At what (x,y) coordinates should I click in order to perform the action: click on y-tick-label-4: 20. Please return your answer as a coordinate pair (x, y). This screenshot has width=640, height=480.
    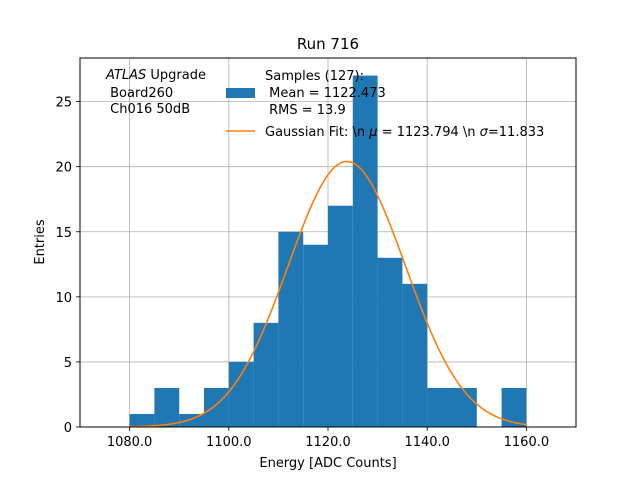
    Looking at the image, I should click on (63, 168).